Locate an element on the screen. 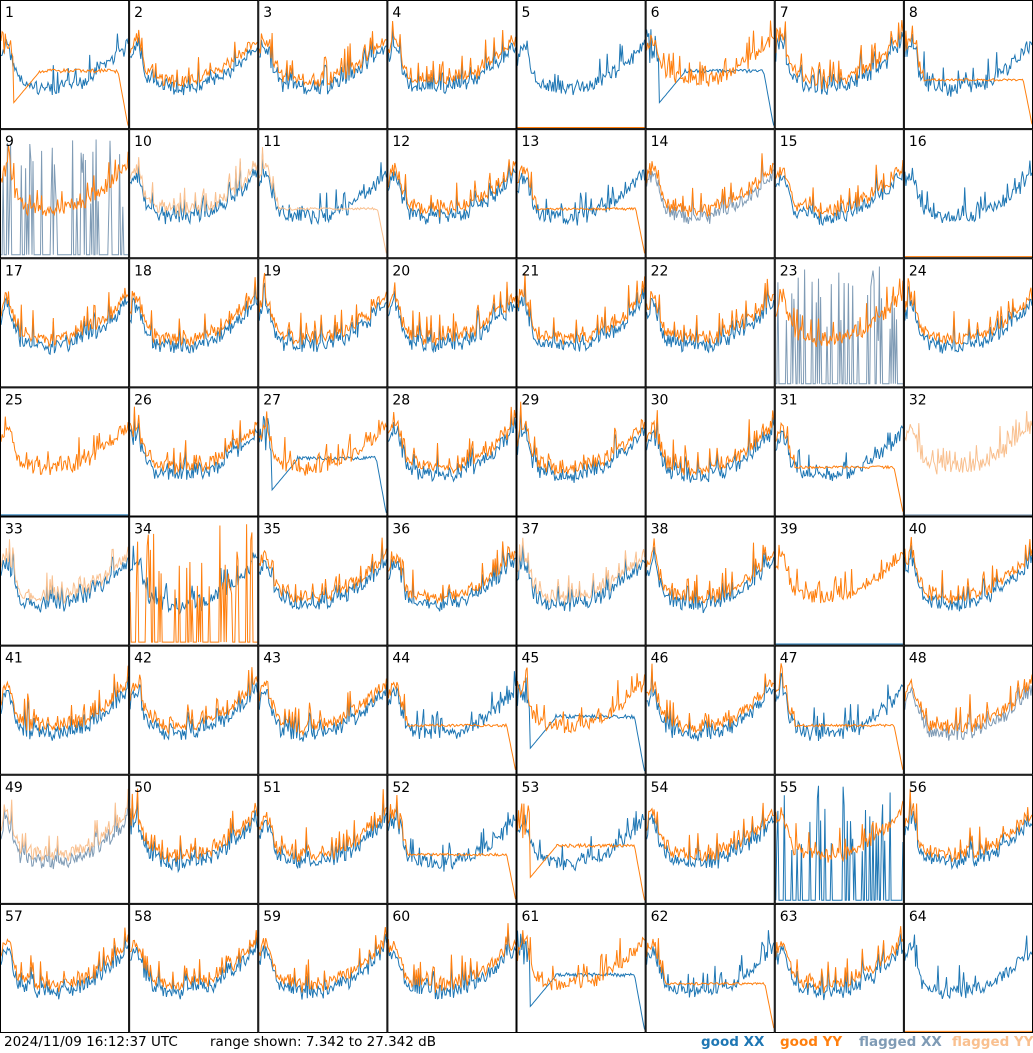 This screenshot has width=1033, height=1053. panel-label-3: 3 is located at coordinates (267, 13).